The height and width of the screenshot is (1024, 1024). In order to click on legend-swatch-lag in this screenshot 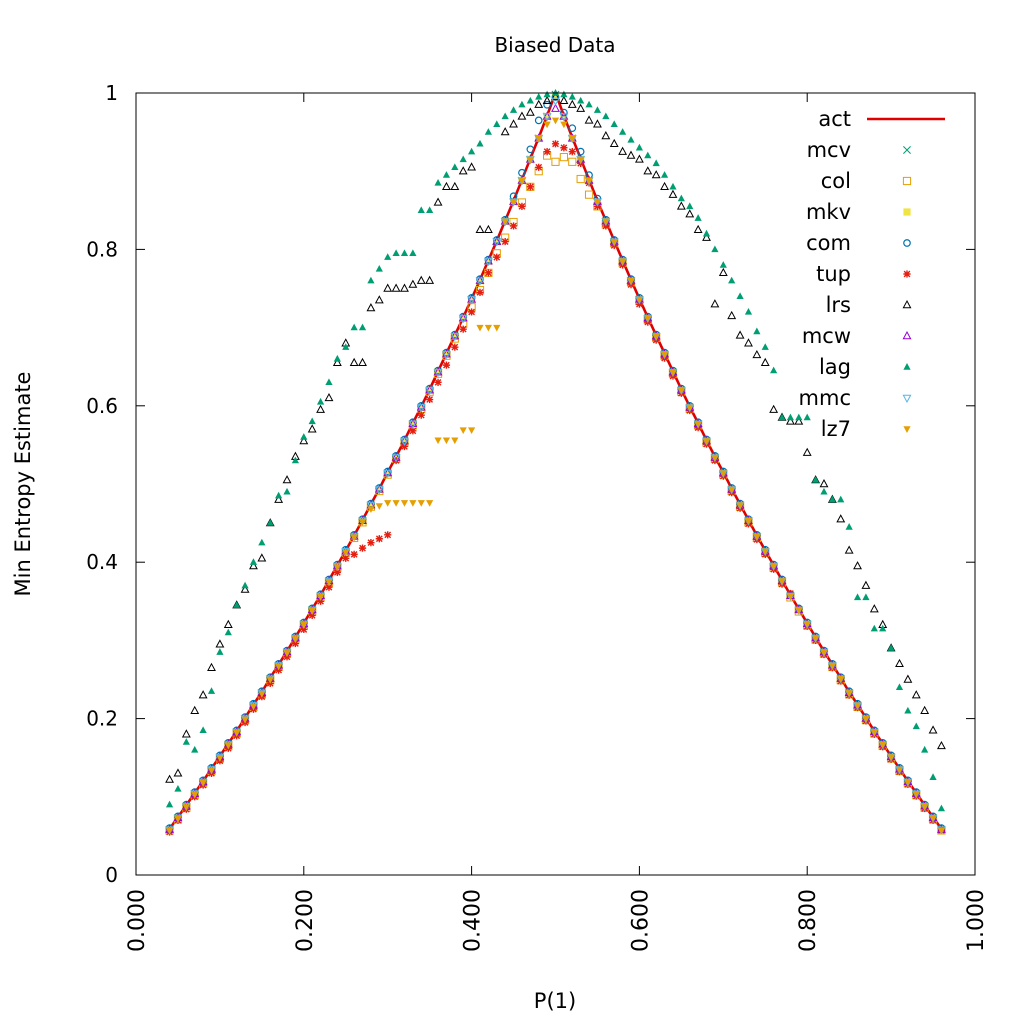, I will do `click(907, 366)`.